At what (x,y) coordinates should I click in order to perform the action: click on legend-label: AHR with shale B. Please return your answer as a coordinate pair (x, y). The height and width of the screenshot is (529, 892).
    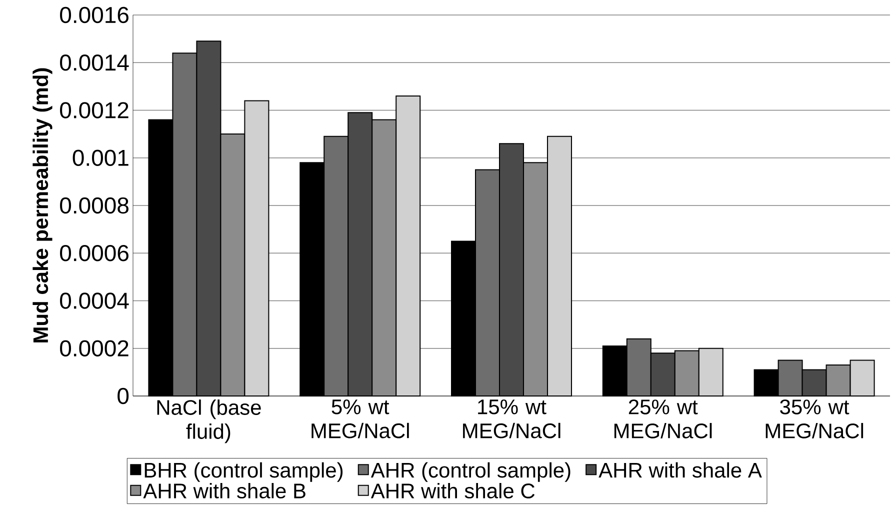
    Looking at the image, I should click on (224, 490).